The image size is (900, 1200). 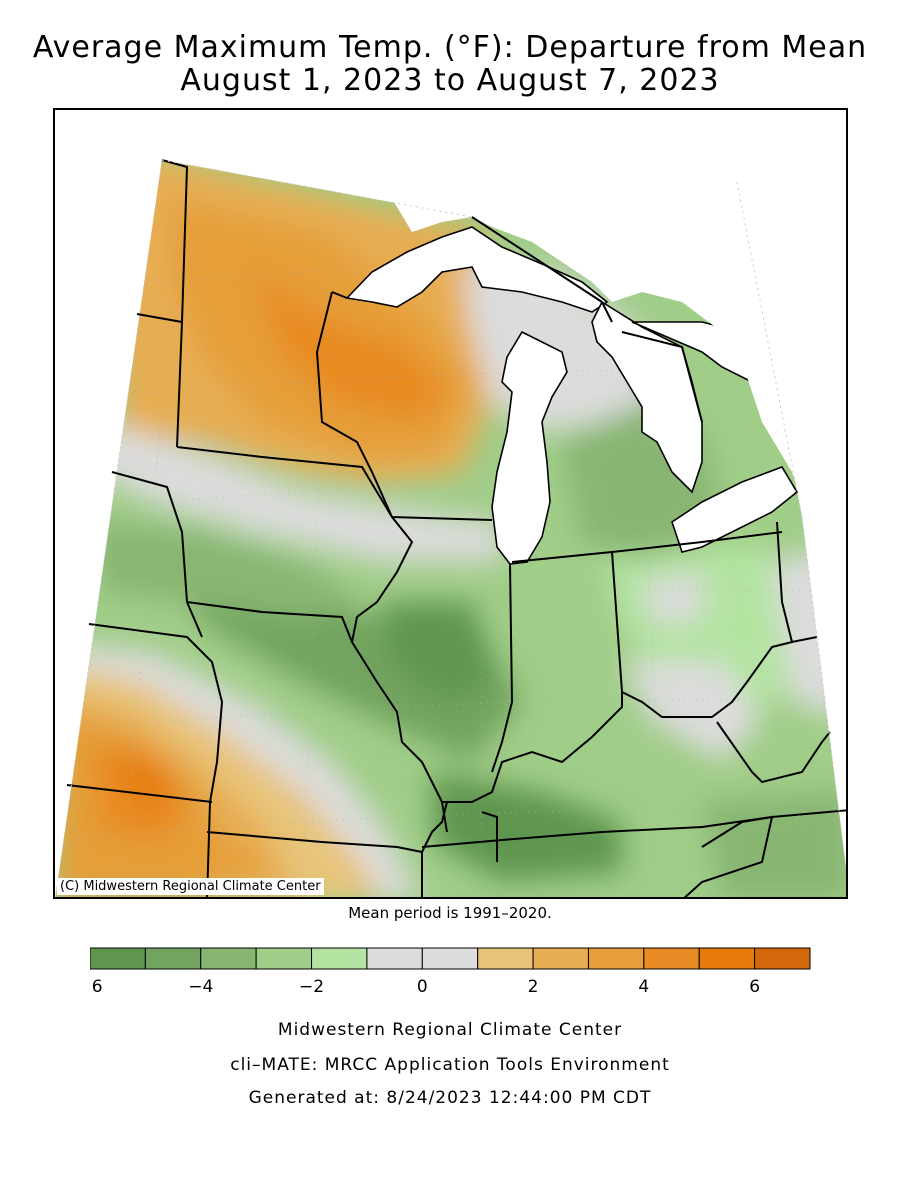 I want to click on footer-generated: Generated at: 8/24/2023 12:44:00 PM CDT, so click(x=450, y=1098).